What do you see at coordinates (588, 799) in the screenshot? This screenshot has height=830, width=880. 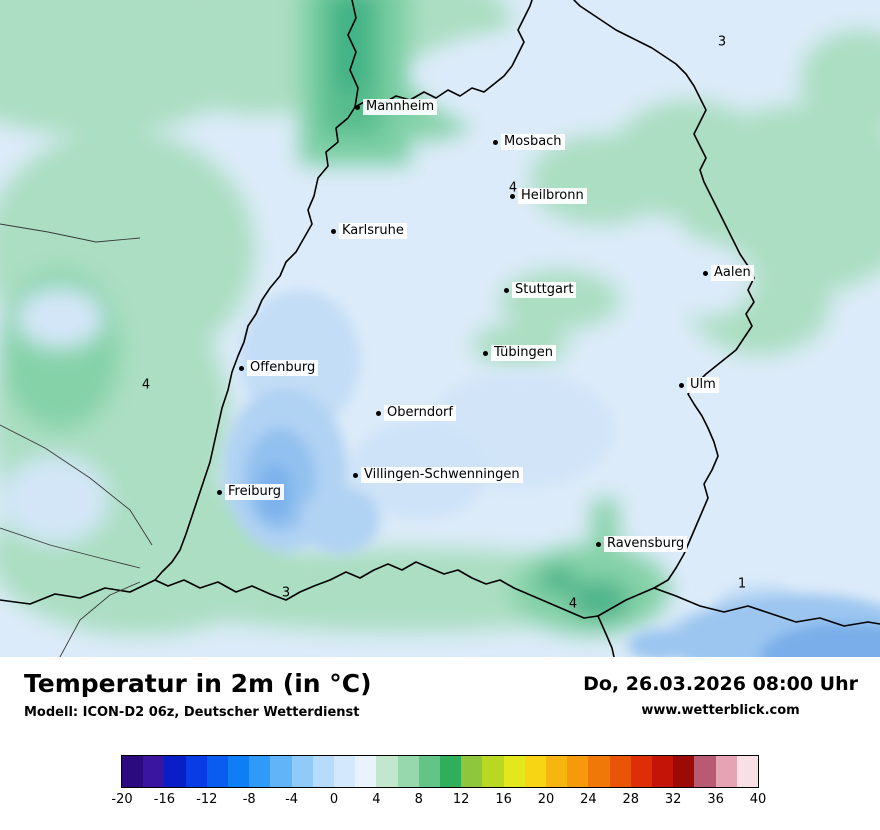 I see `tick-label: 24` at bounding box center [588, 799].